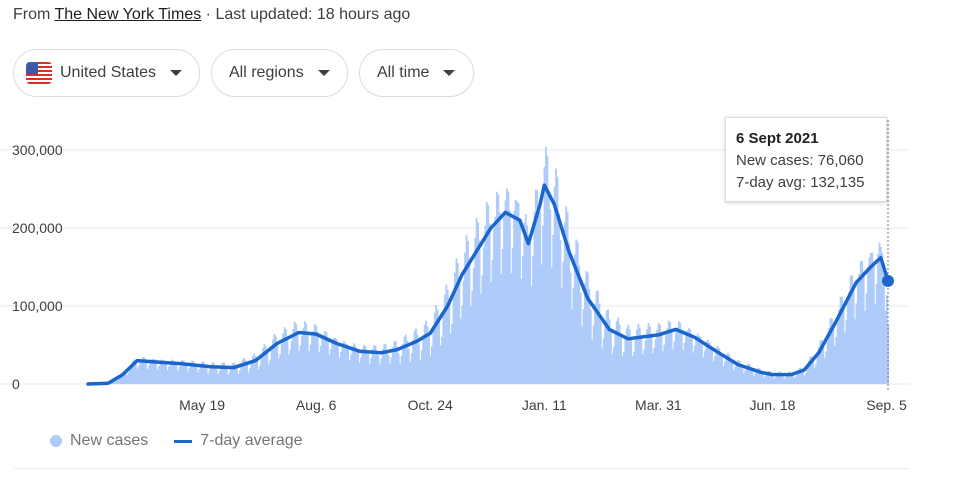 This screenshot has height=477, width=960. What do you see at coordinates (430, 405) in the screenshot?
I see `x-tick-label: Oct. 24` at bounding box center [430, 405].